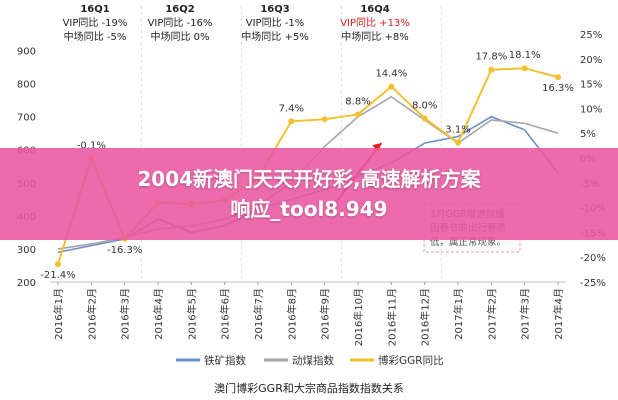 This screenshot has height=400, width=618. I want to click on data-label: 8.8%, so click(357, 101).